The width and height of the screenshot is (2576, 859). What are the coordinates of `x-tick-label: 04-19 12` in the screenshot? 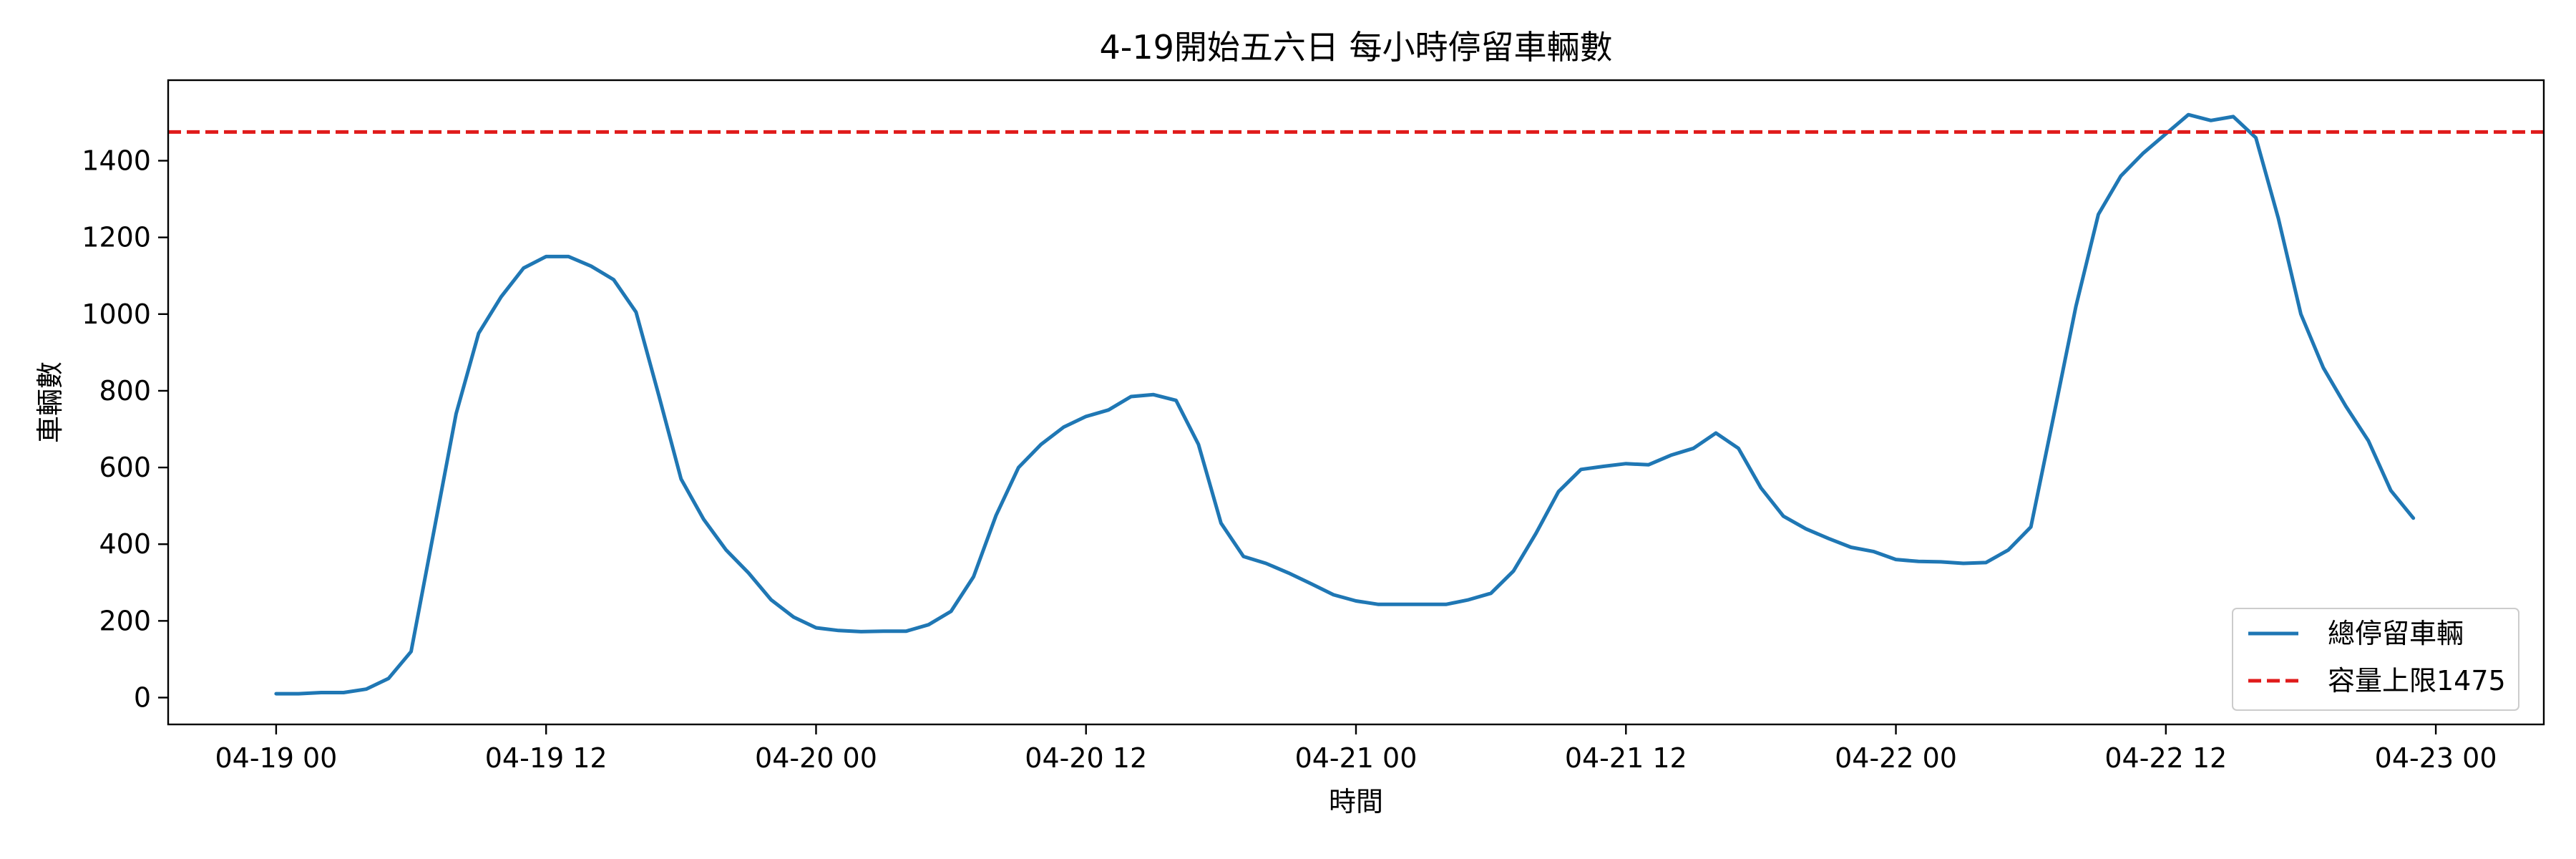 It's located at (546, 758).